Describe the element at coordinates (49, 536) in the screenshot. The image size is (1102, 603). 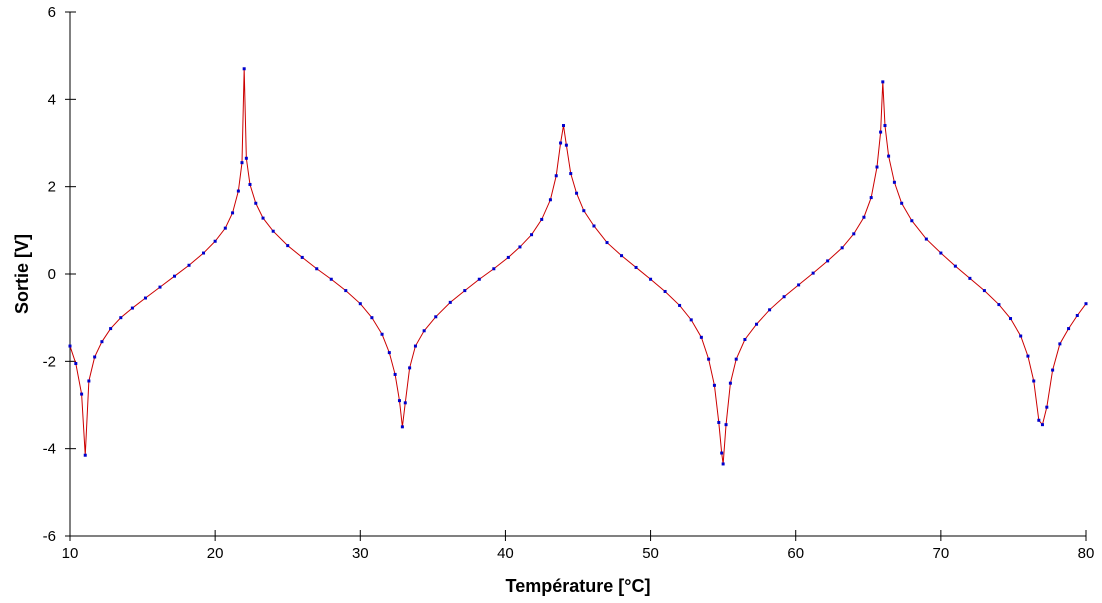
I see `y-tick-label: -6` at that location.